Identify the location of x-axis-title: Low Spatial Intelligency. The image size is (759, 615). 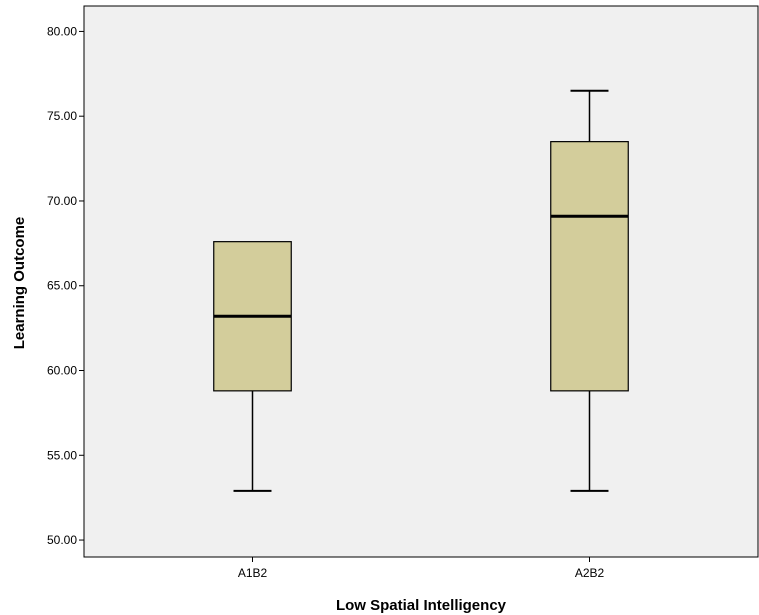
(421, 605).